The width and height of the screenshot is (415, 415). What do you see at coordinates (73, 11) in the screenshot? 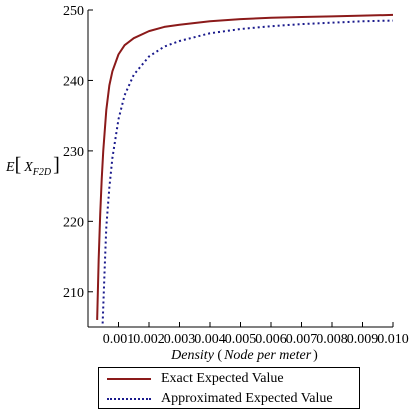
I see `y-tick-label: 250` at bounding box center [73, 11].